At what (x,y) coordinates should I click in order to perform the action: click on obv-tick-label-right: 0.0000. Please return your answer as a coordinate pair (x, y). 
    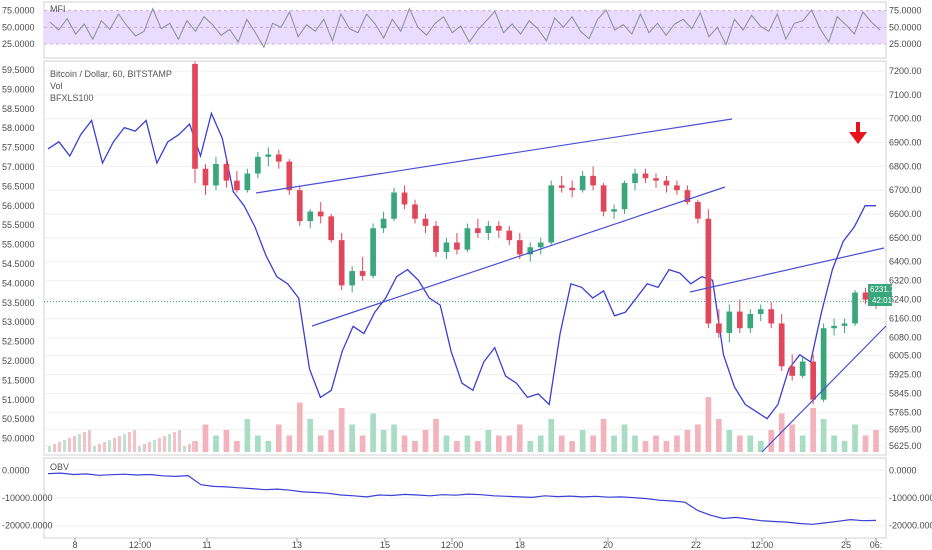
    Looking at the image, I should click on (903, 470).